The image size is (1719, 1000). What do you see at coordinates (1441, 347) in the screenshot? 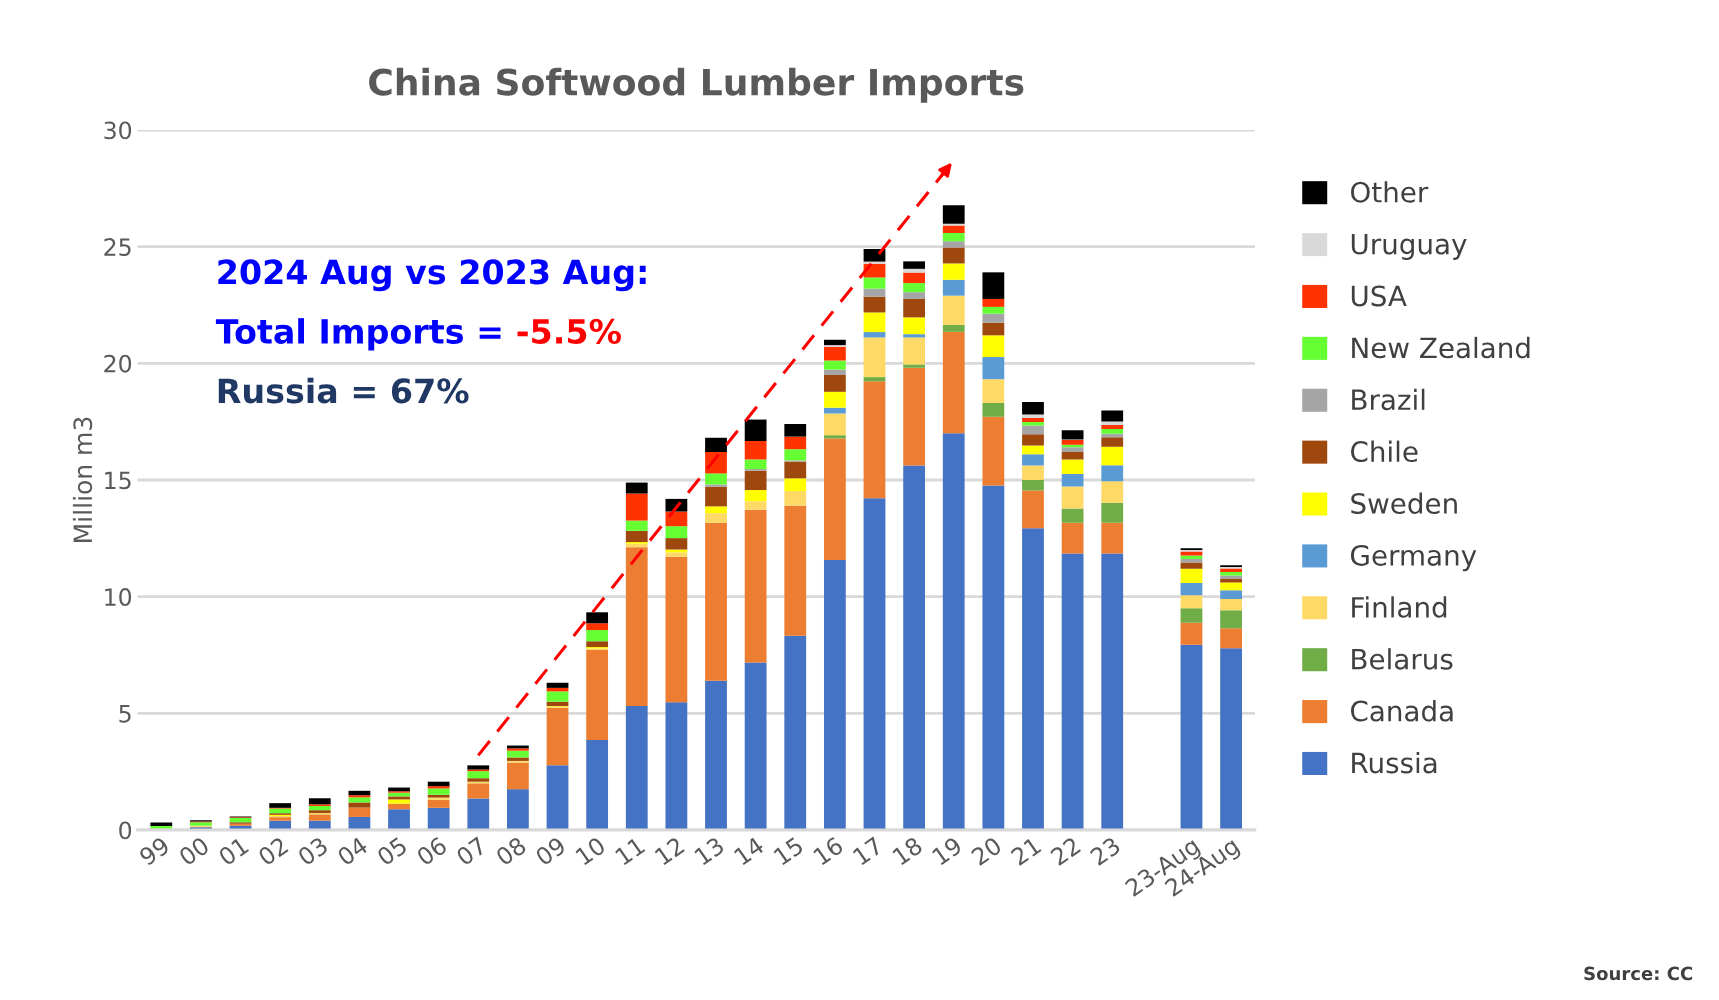
I see `legend-label: New Zealand` at bounding box center [1441, 347].